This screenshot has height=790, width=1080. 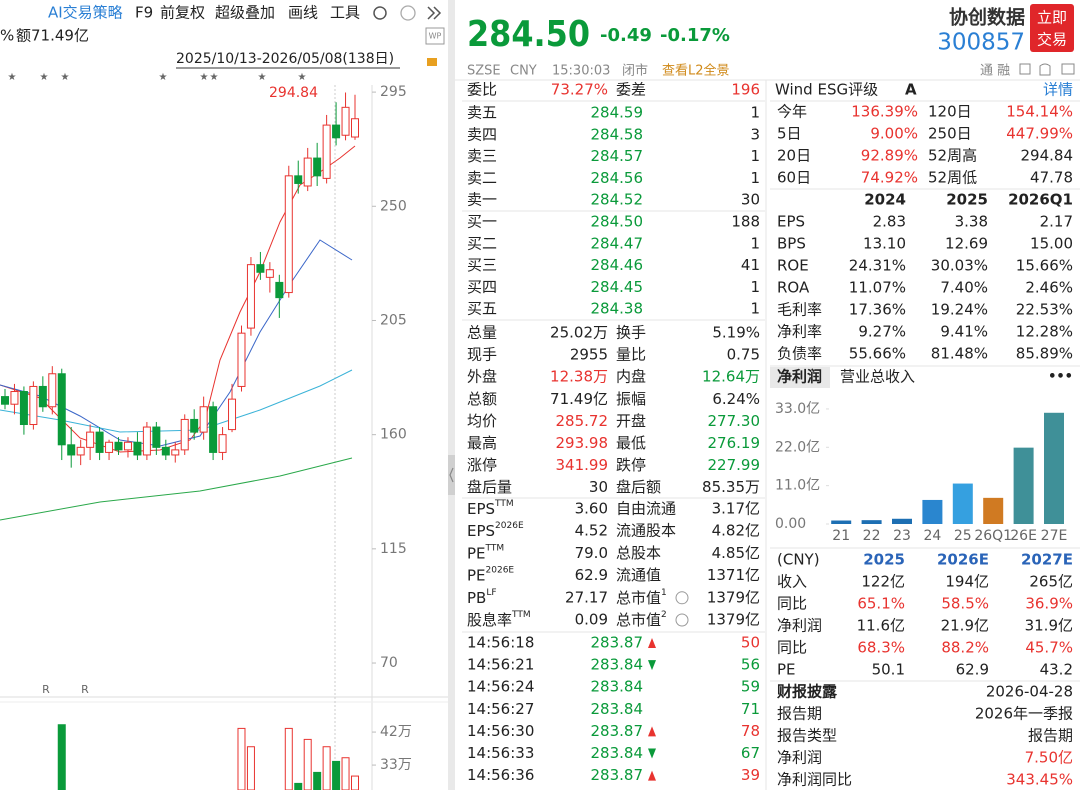 I want to click on book-size: 30, so click(x=750, y=200).